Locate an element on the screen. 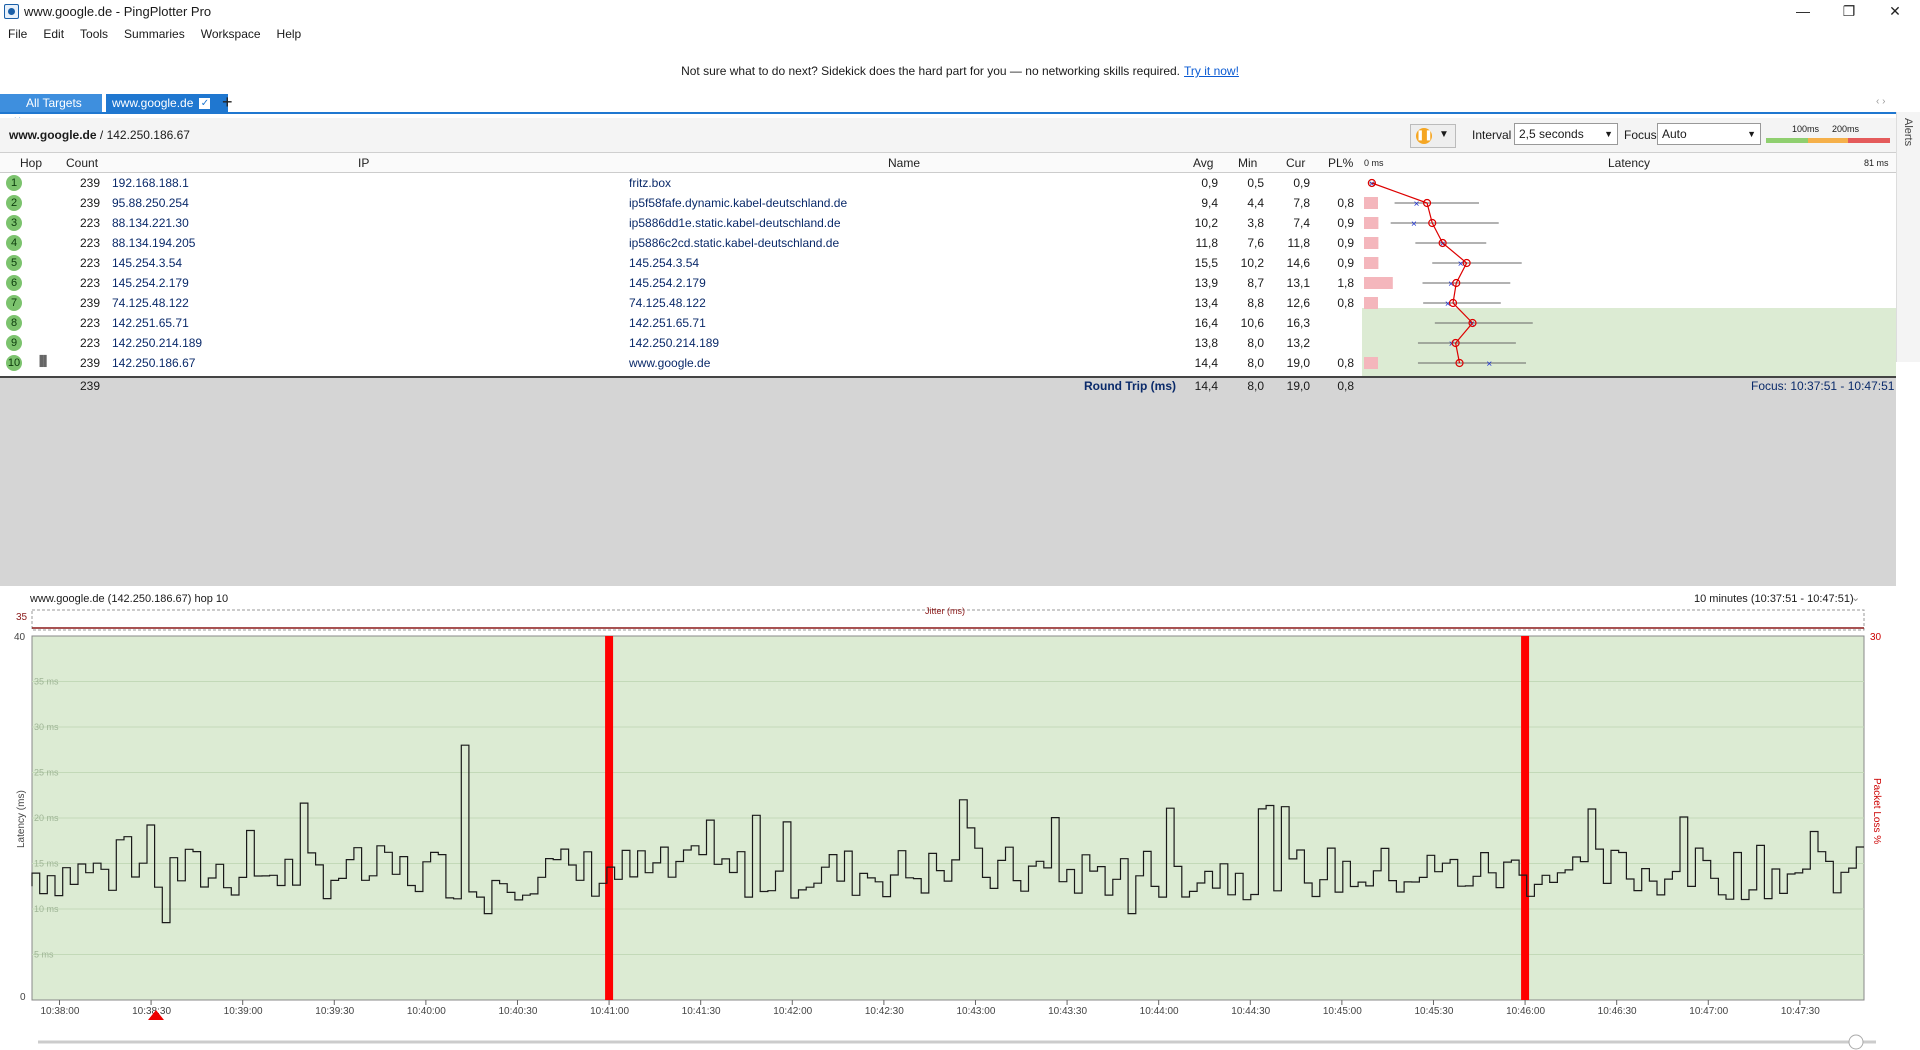 The height and width of the screenshot is (1050, 1920). tab-bar: All Targets✕ www.google.de ✓ + ‹ › is located at coordinates (960, 110).